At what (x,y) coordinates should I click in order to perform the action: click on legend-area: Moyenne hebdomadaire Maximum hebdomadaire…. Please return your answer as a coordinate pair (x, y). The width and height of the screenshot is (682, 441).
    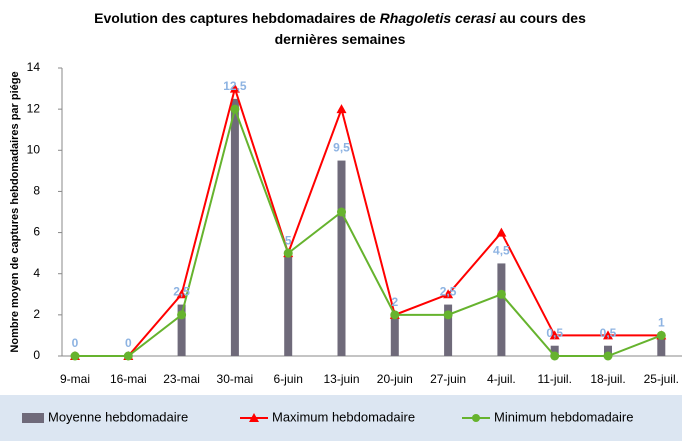
    Looking at the image, I should click on (341, 418).